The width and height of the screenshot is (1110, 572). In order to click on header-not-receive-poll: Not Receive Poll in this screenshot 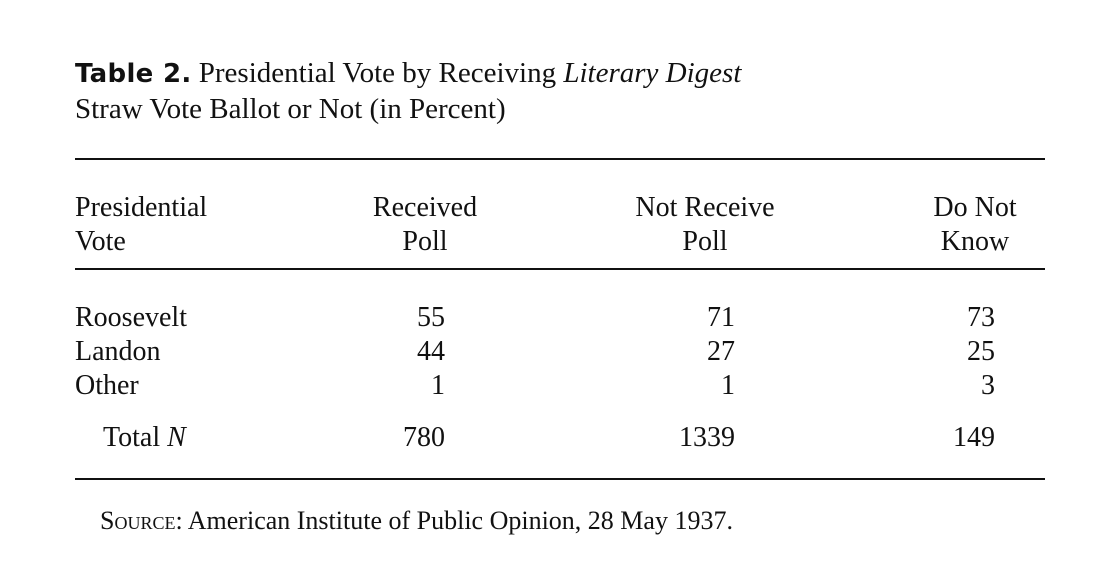, I will do `click(705, 224)`.